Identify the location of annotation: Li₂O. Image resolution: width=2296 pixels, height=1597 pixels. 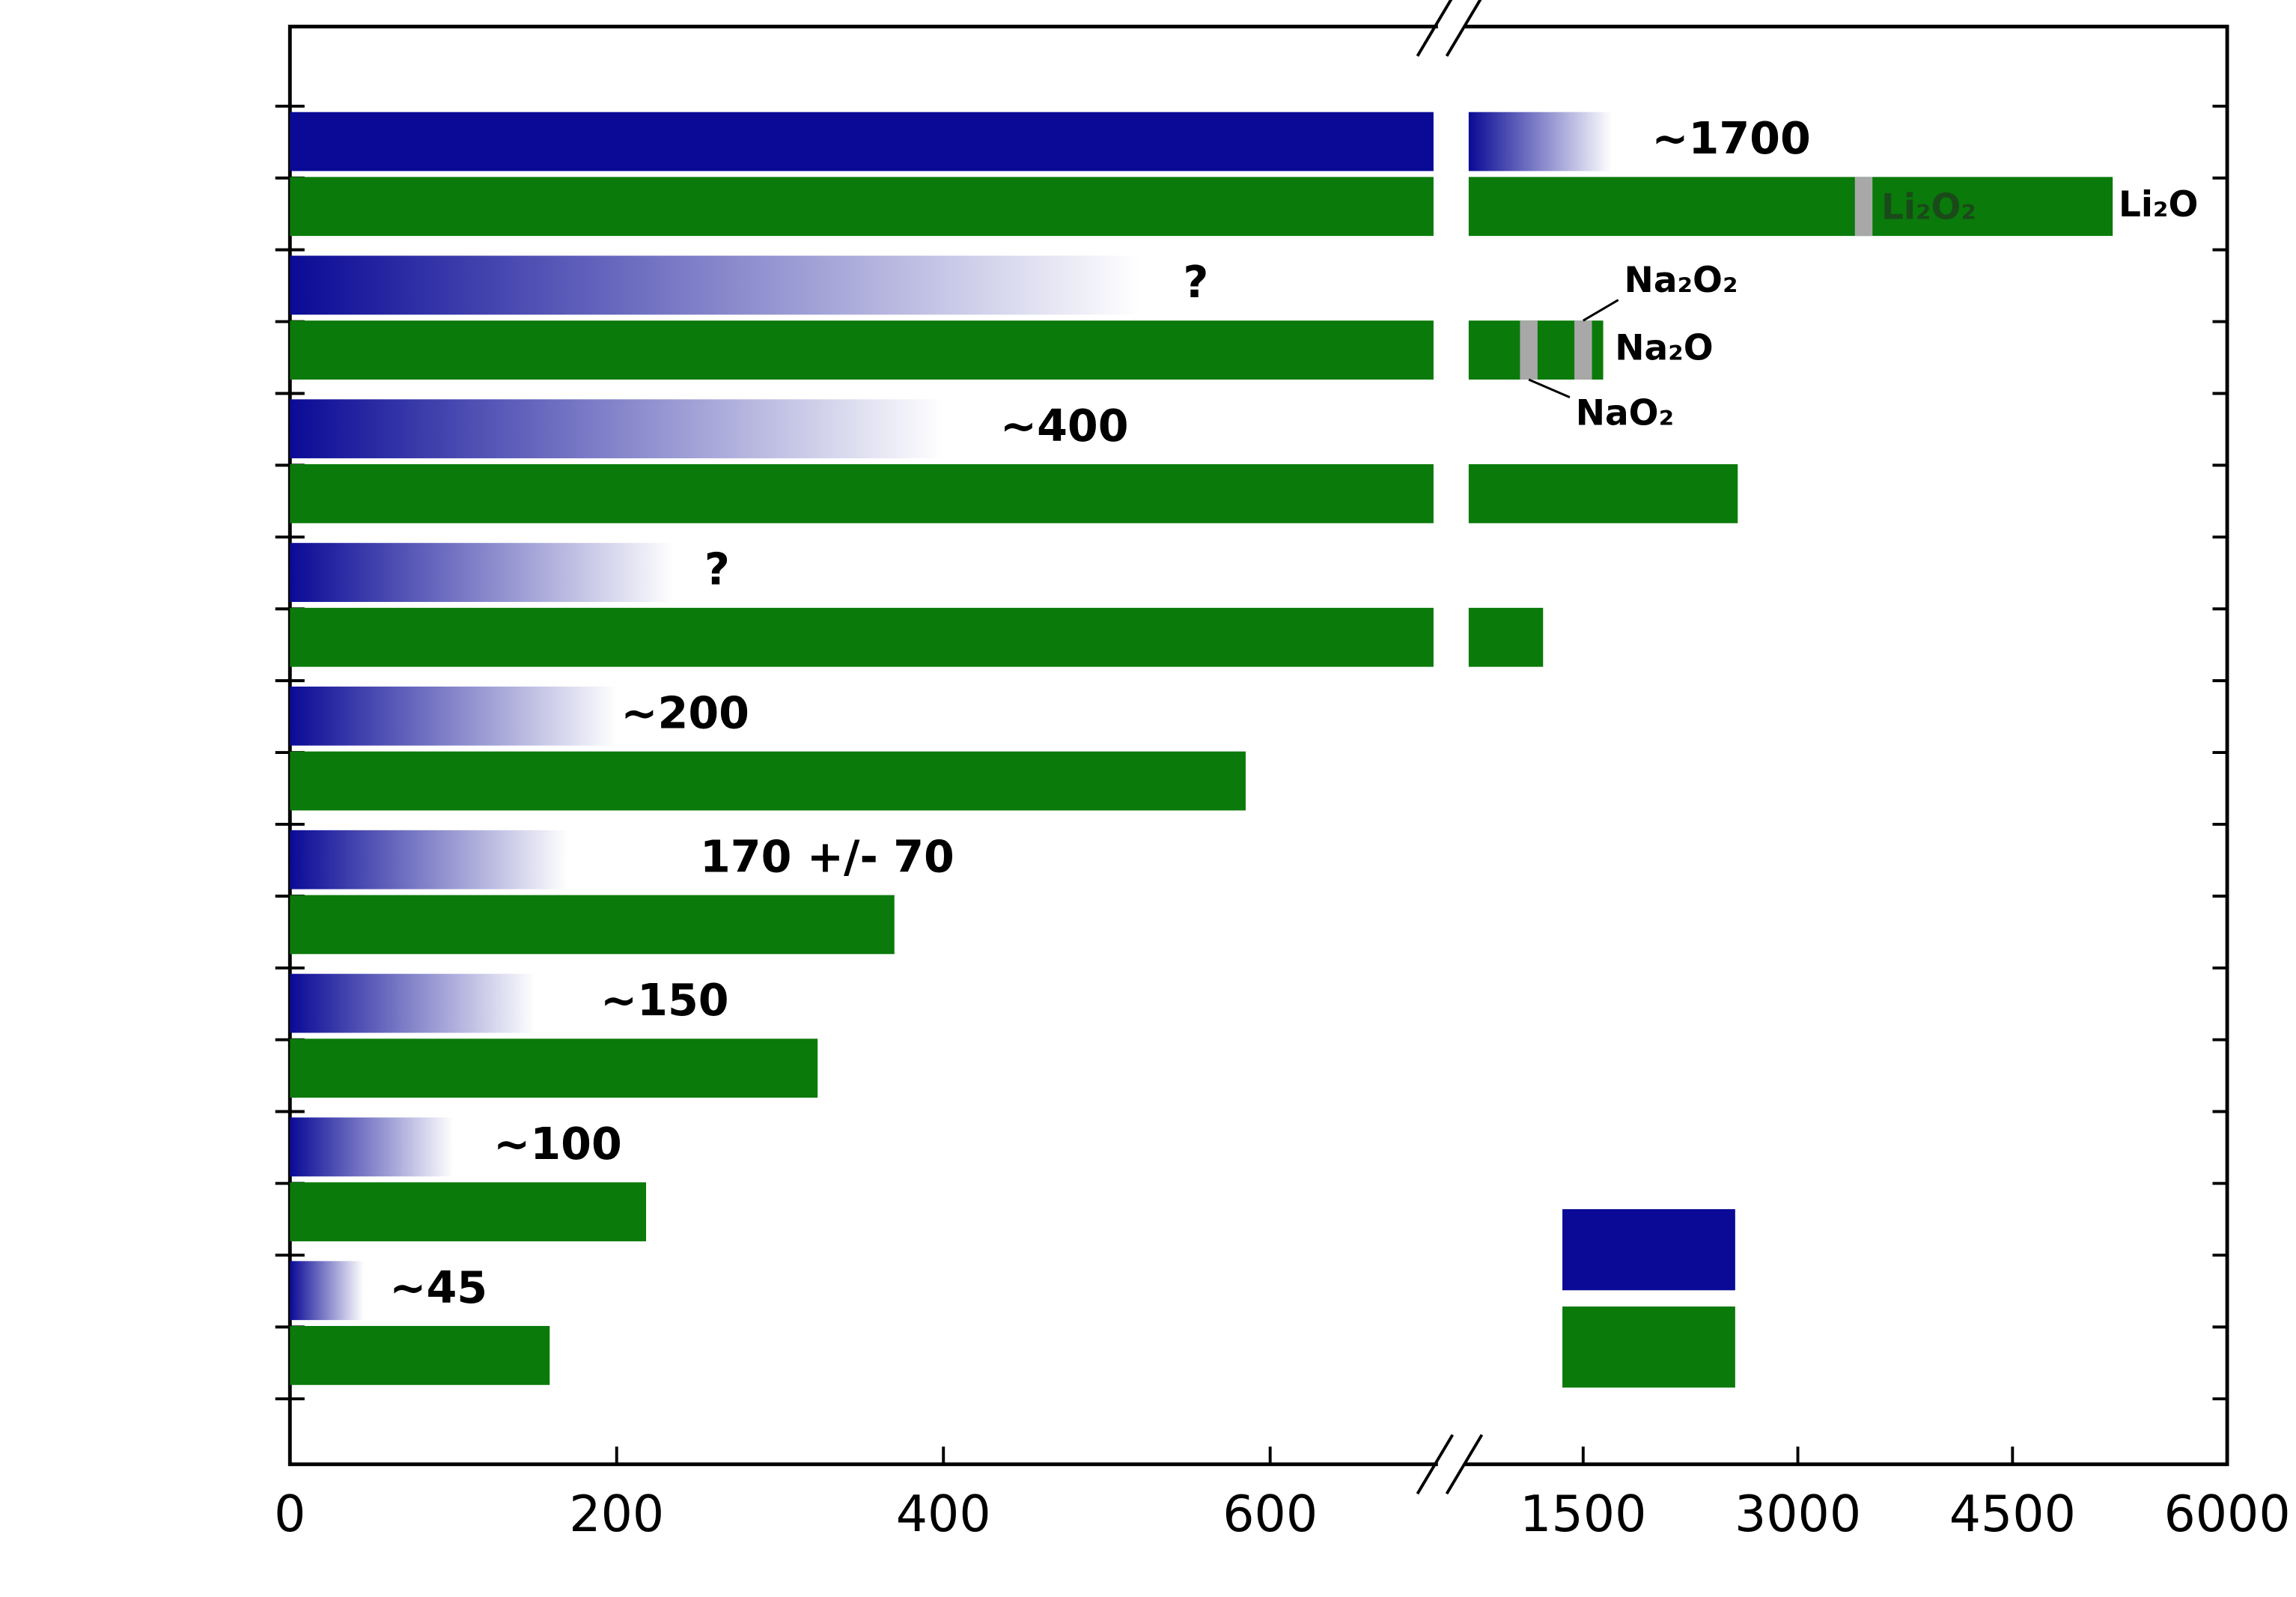
(2158, 204).